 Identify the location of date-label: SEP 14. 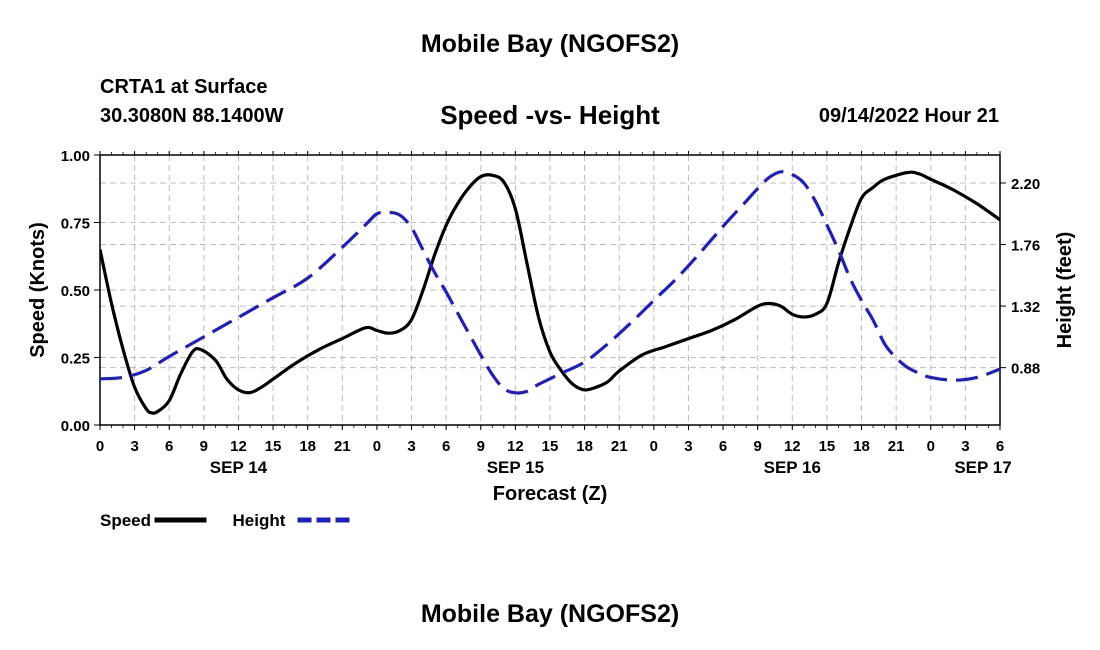
(239, 467).